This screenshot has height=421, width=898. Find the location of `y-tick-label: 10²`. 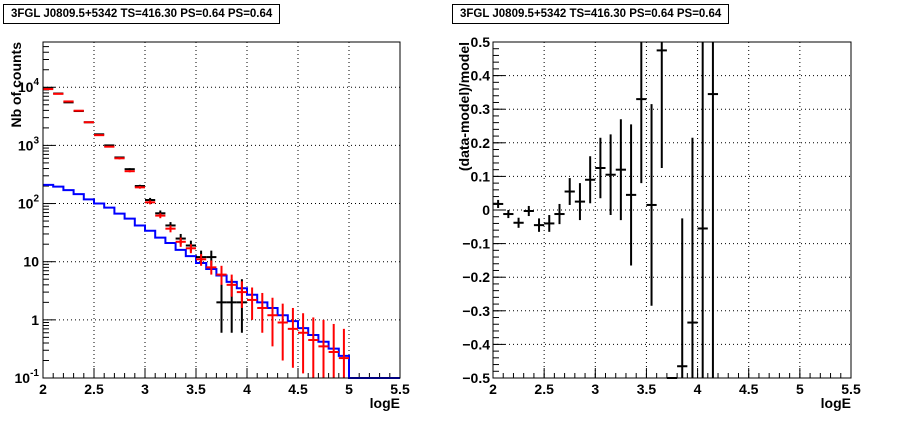

y-tick-label: 10² is located at coordinates (29, 203).